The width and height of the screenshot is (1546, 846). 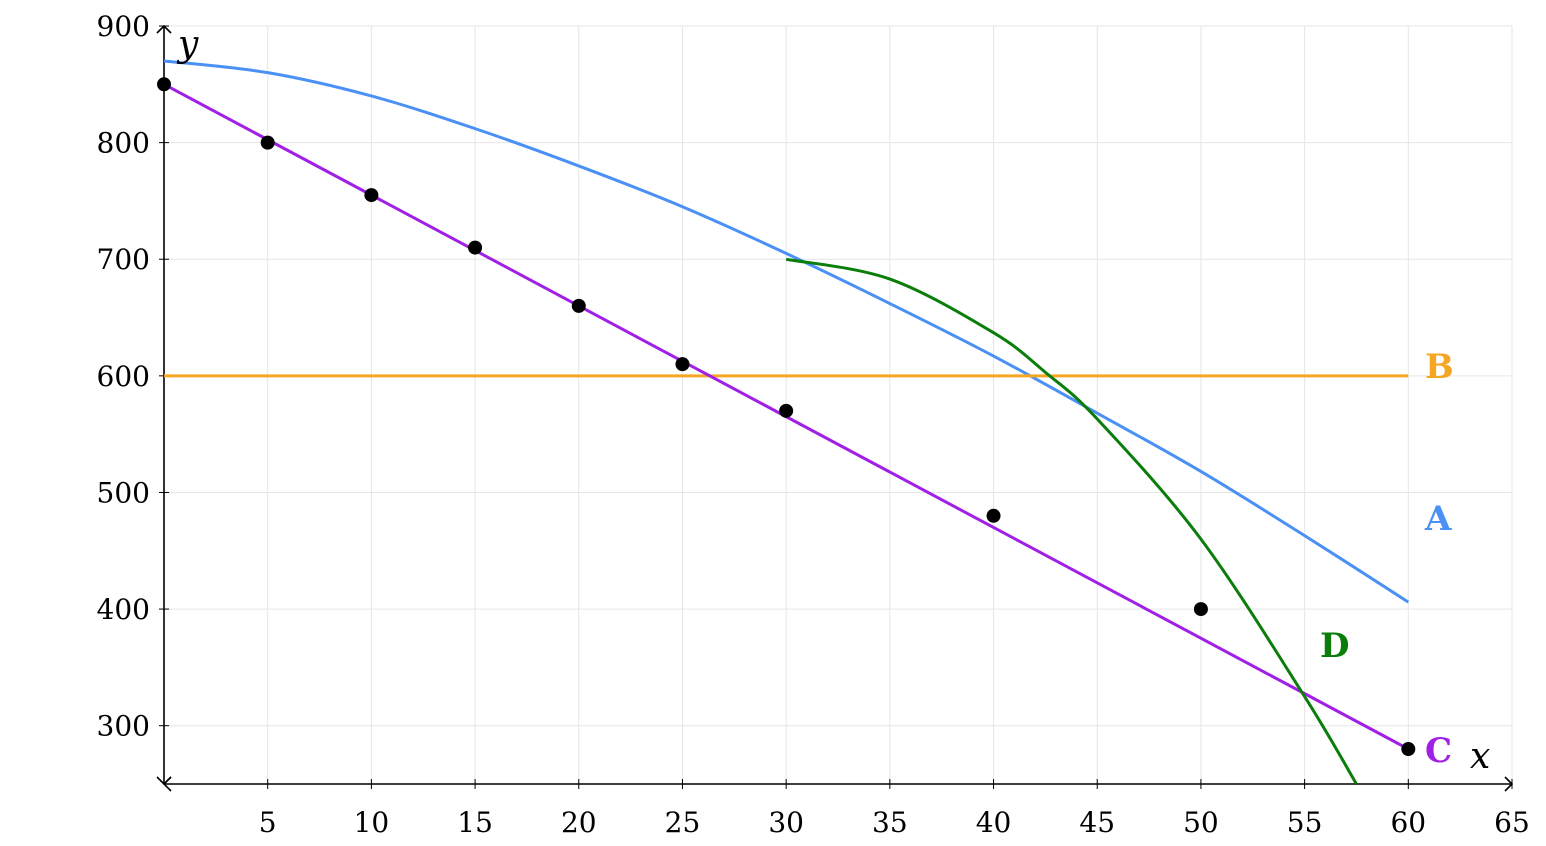 I want to click on x-tick-label-10: 10, so click(x=372, y=822).